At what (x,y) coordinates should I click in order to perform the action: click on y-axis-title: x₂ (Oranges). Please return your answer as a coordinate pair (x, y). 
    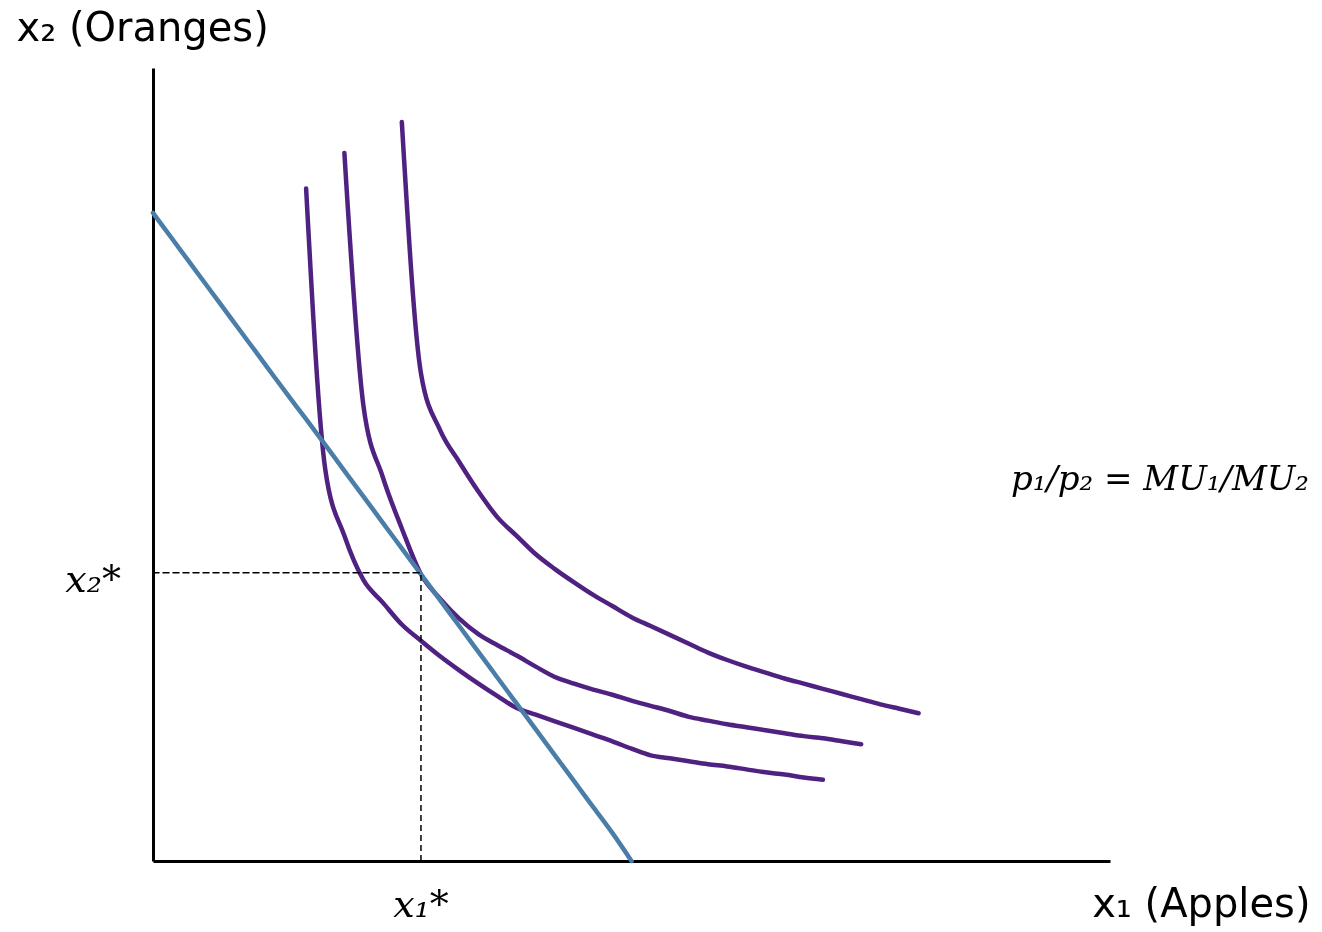
    Looking at the image, I should click on (142, 26).